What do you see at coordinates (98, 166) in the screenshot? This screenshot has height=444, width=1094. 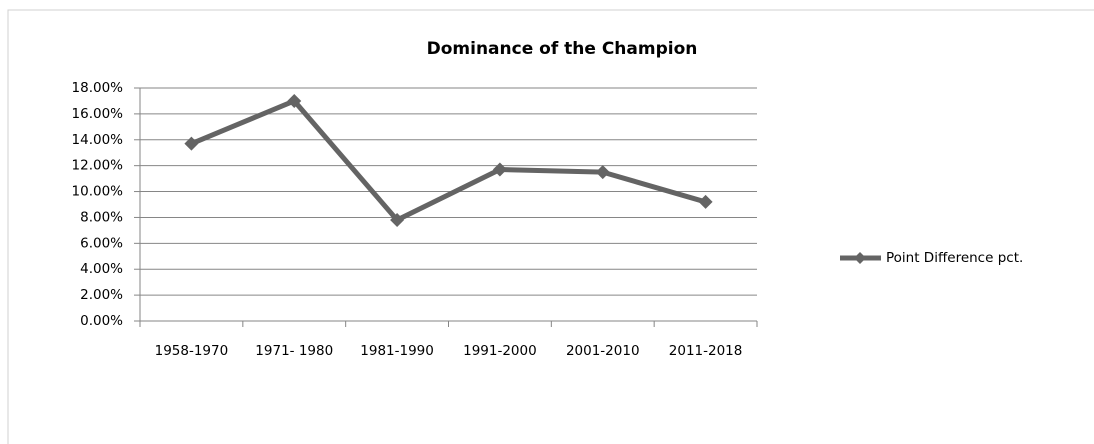 I see `y-tick-label: 12.00%` at bounding box center [98, 166].